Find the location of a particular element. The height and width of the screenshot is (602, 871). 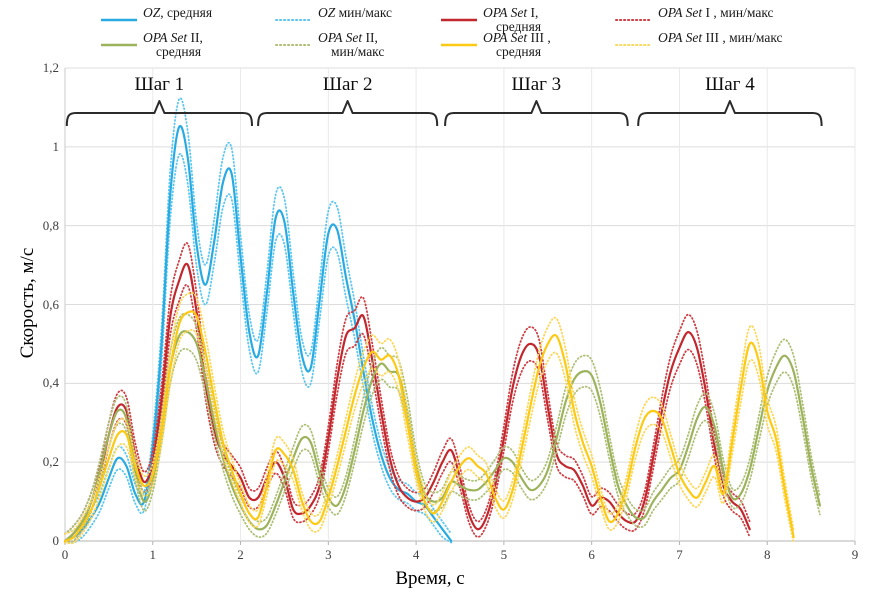

legend-label: OZ мин/макс is located at coordinates (355, 12).